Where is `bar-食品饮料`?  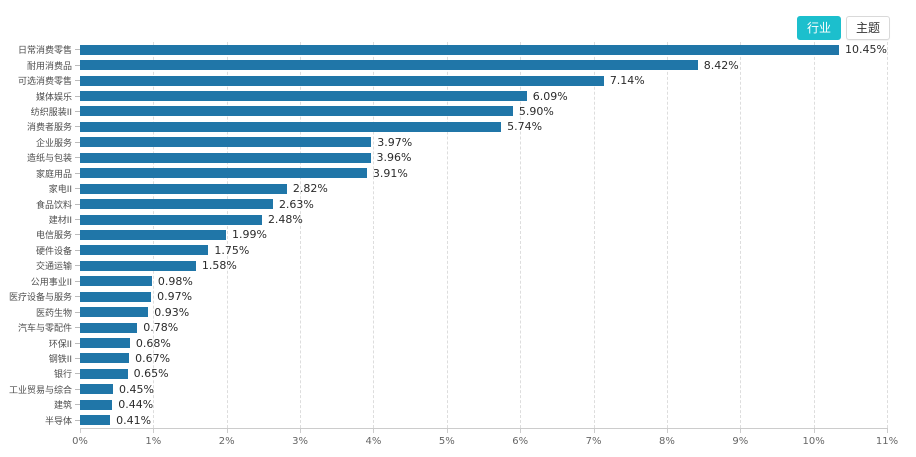 bar-食品饮料 is located at coordinates (176, 204).